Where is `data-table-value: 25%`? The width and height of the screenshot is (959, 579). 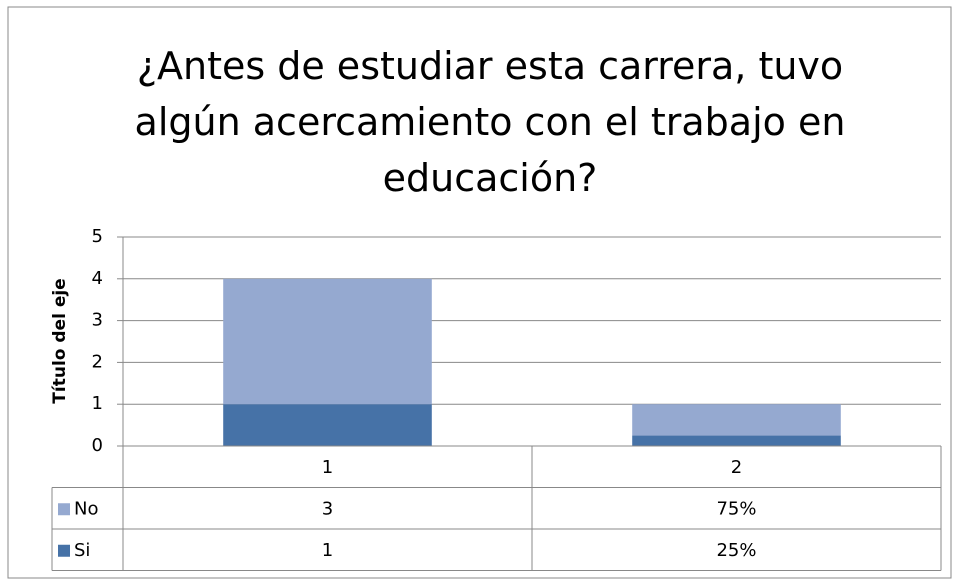
data-table-value: 25% is located at coordinates (736, 550).